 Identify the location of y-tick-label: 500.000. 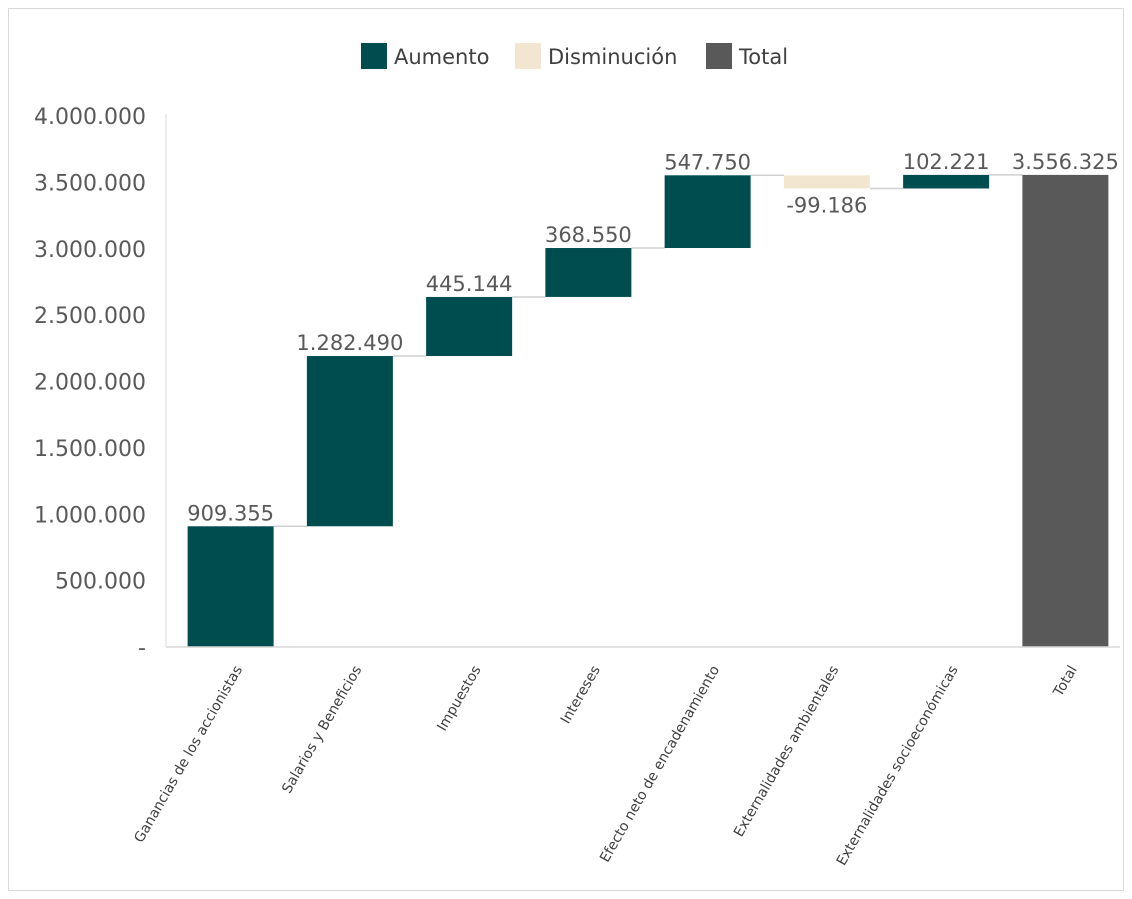
(100, 582).